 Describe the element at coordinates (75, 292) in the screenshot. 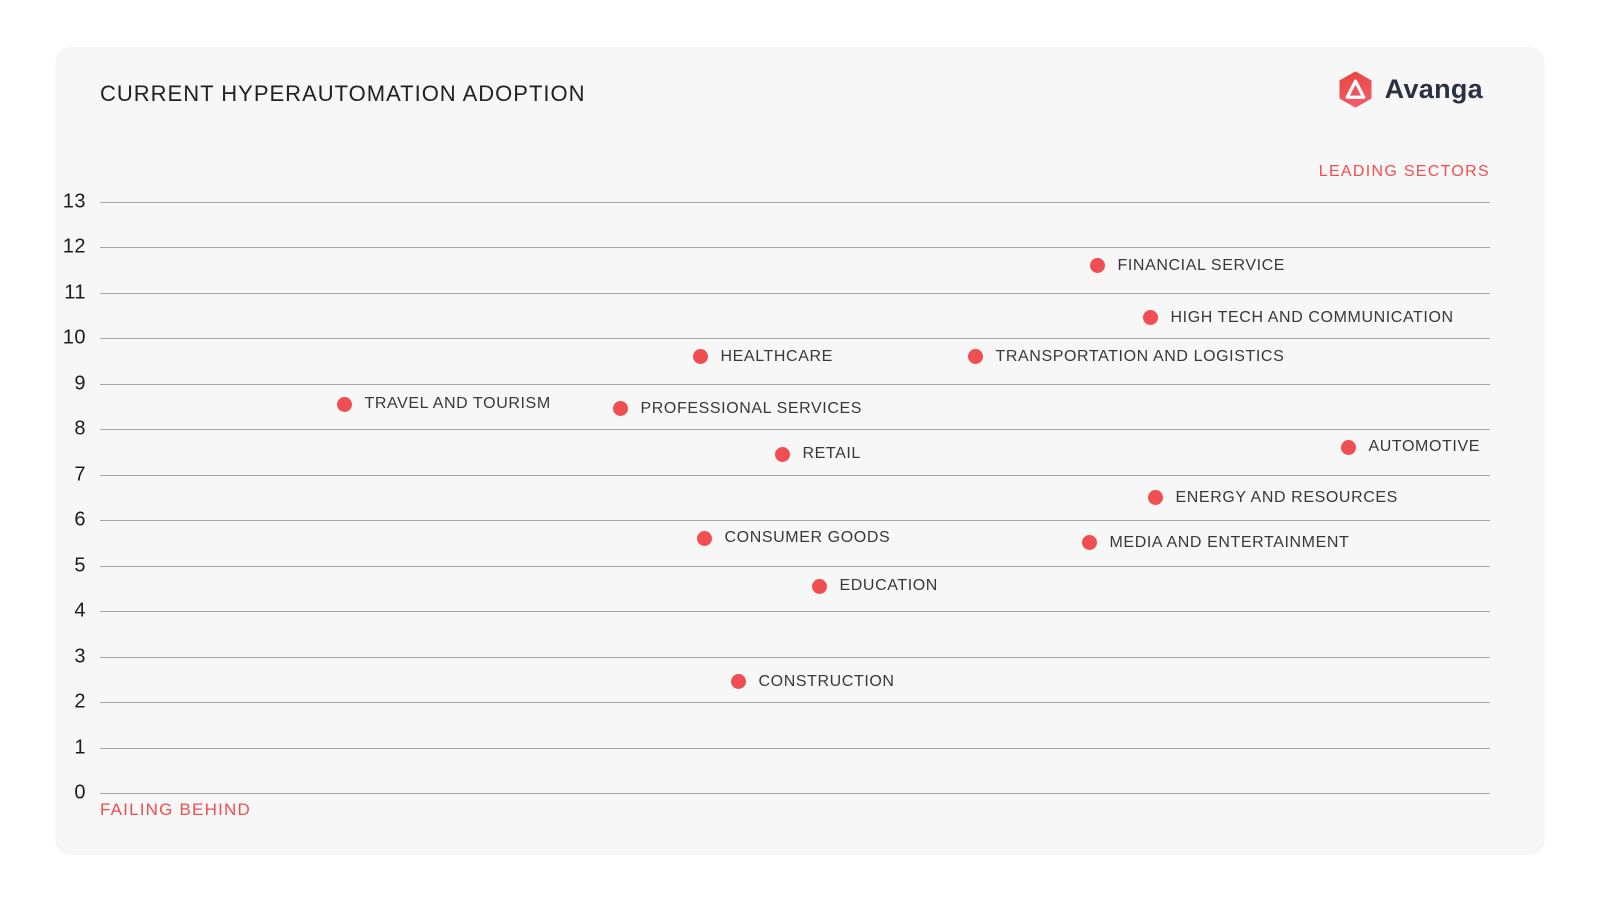

I see `y-axis-tick-label: 11` at that location.